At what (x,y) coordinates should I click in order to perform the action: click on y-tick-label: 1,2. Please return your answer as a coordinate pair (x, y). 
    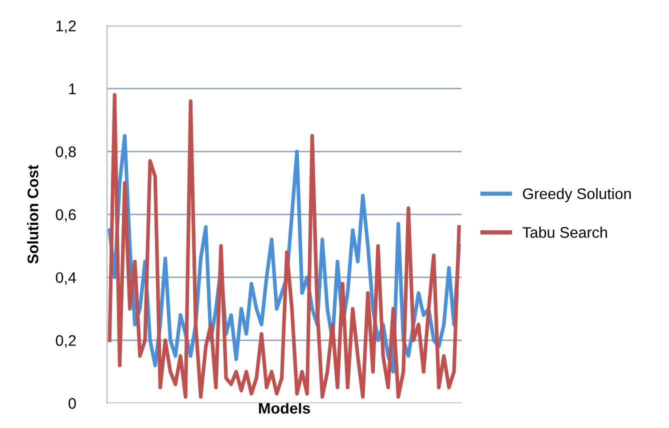
    Looking at the image, I should click on (66, 27).